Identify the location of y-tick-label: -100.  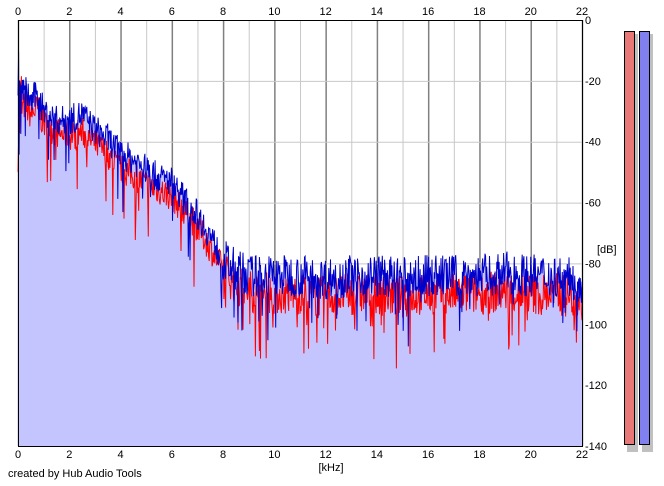
(596, 325).